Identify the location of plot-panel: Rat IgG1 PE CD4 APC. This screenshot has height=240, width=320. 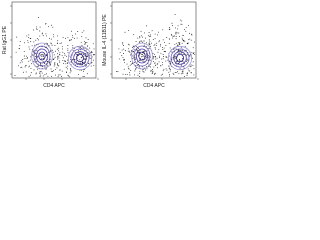
(50, 45).